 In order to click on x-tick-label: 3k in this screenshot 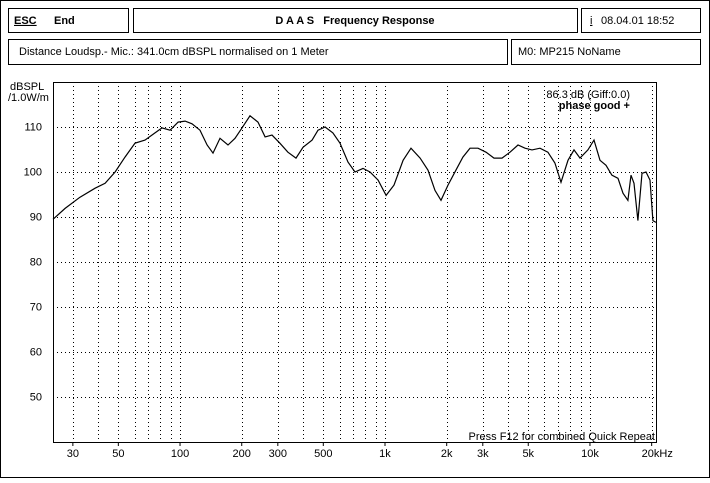, I will do `click(483, 454)`.